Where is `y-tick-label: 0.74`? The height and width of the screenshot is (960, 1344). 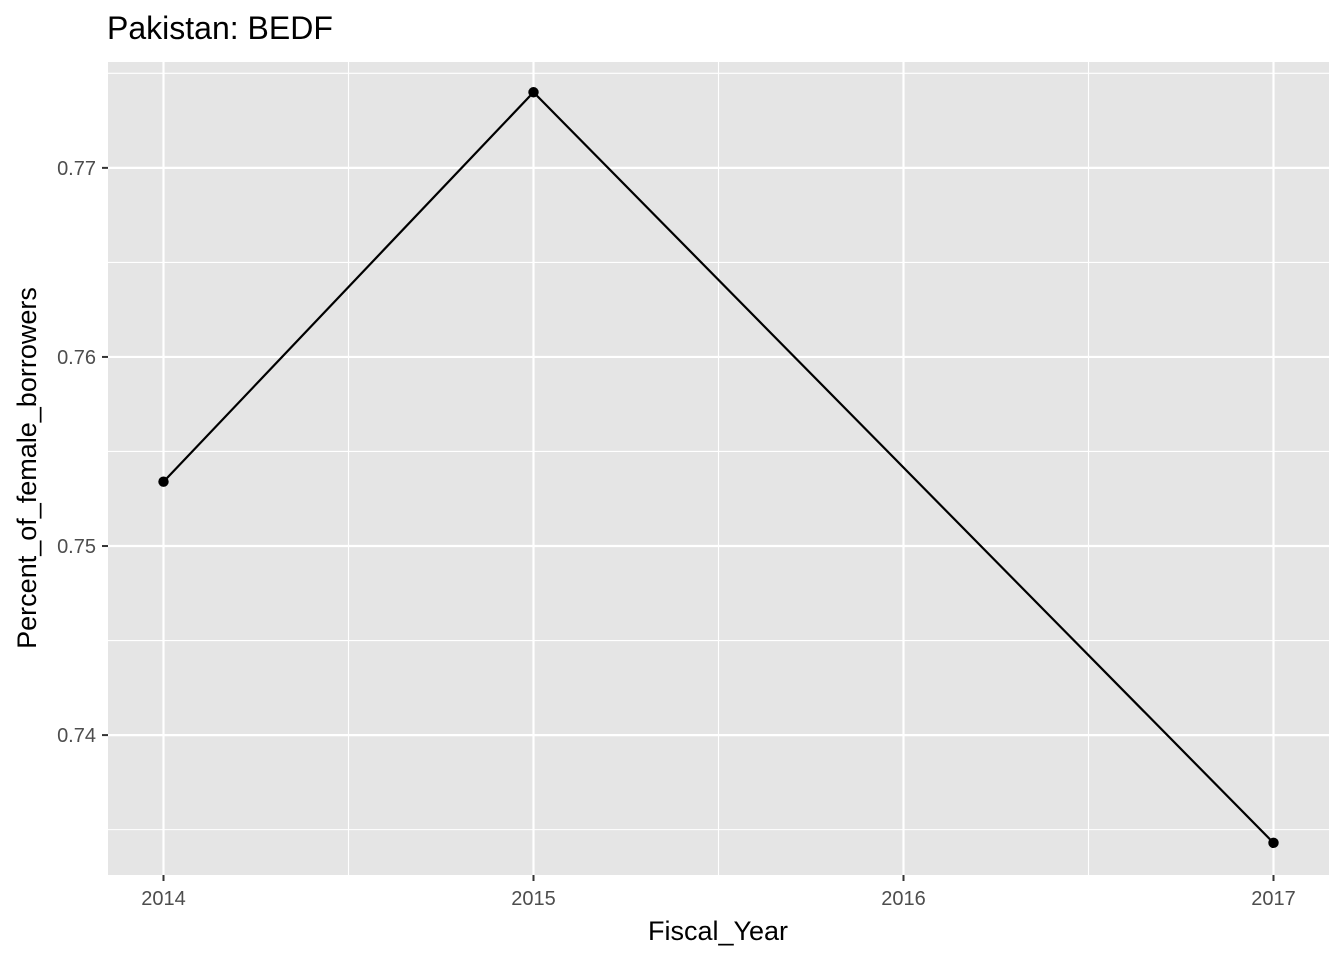
y-tick-label: 0.74 is located at coordinates (76, 736).